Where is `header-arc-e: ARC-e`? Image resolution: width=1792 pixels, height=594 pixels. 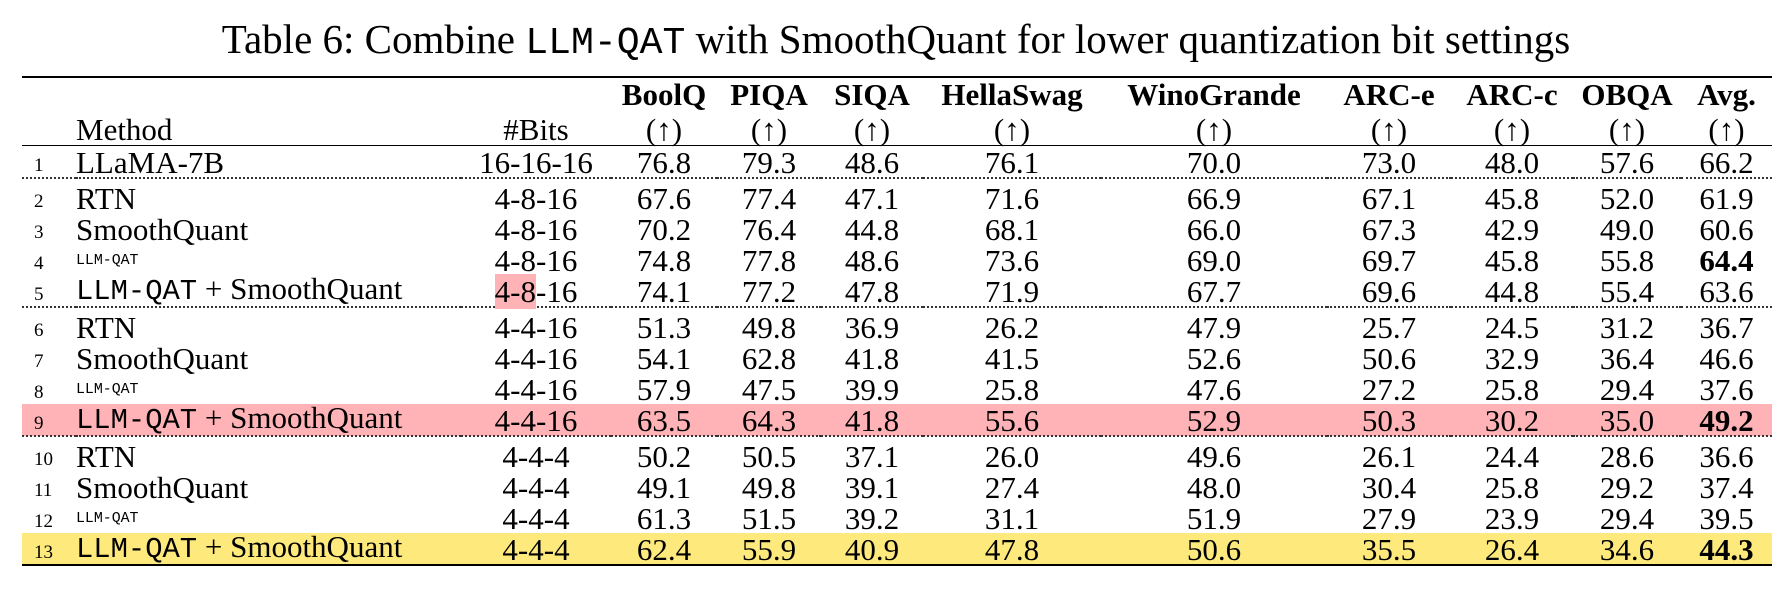 header-arc-e: ARC-e is located at coordinates (1389, 94).